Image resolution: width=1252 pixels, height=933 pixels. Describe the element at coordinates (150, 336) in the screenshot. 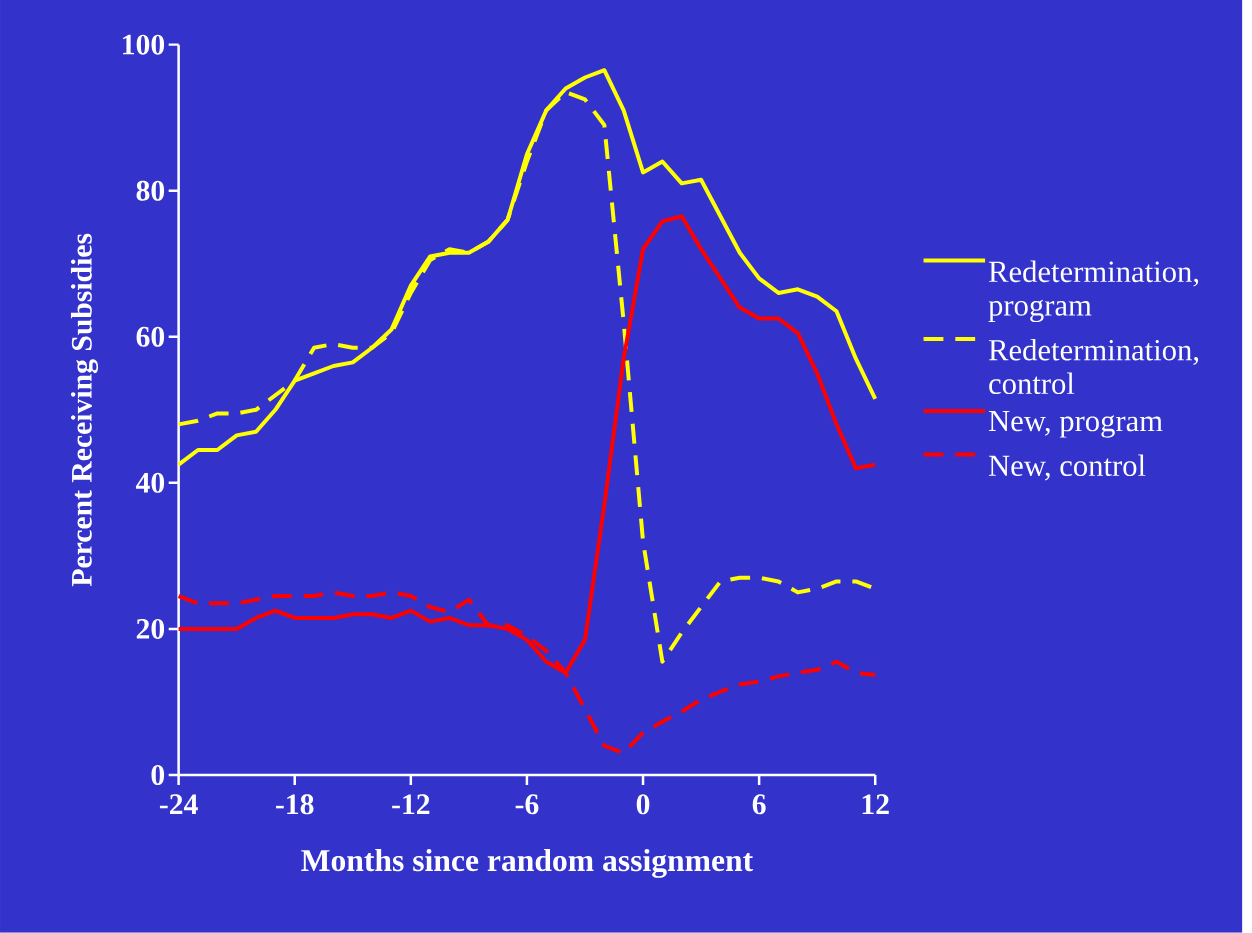

I see `y-tick-label: 60` at that location.